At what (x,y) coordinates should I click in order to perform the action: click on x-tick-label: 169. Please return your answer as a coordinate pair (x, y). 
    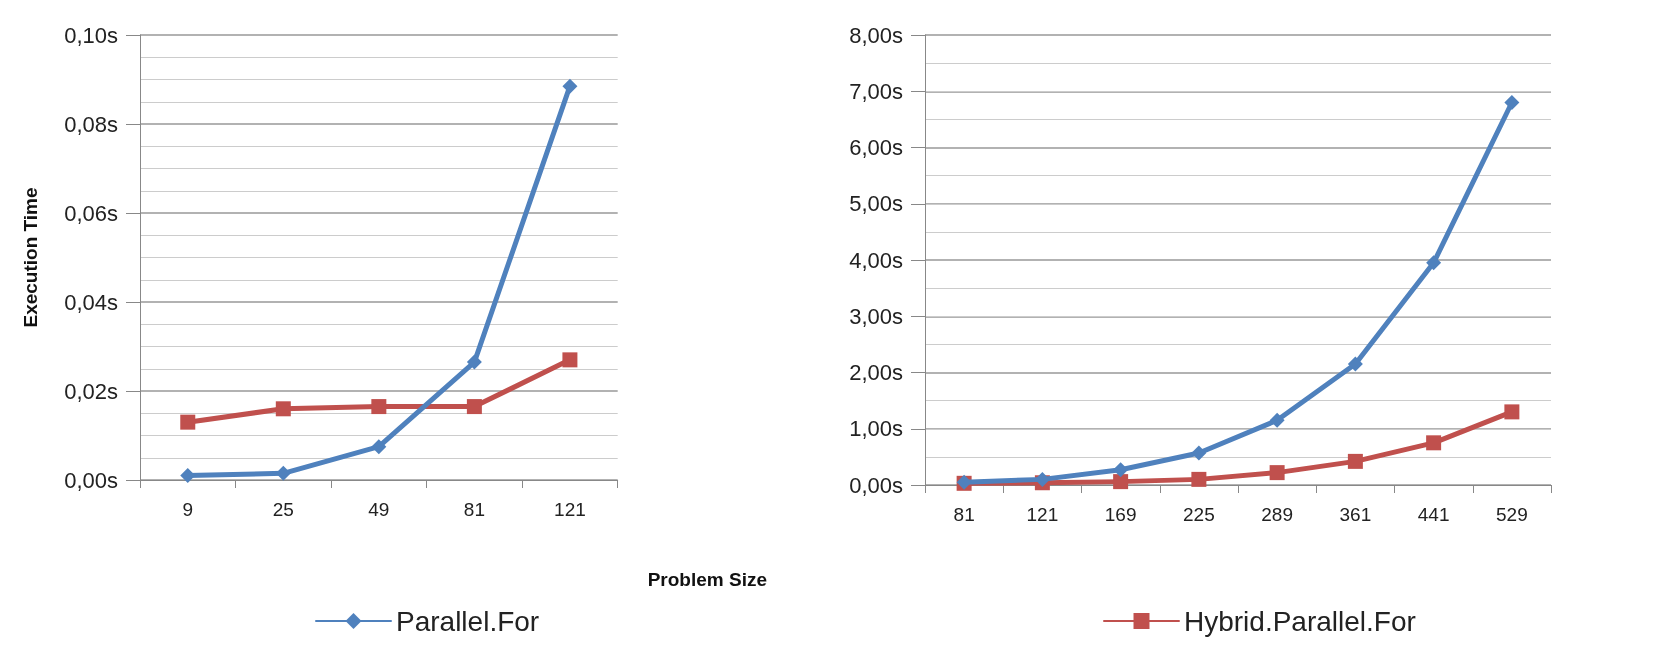
    Looking at the image, I should click on (1120, 514).